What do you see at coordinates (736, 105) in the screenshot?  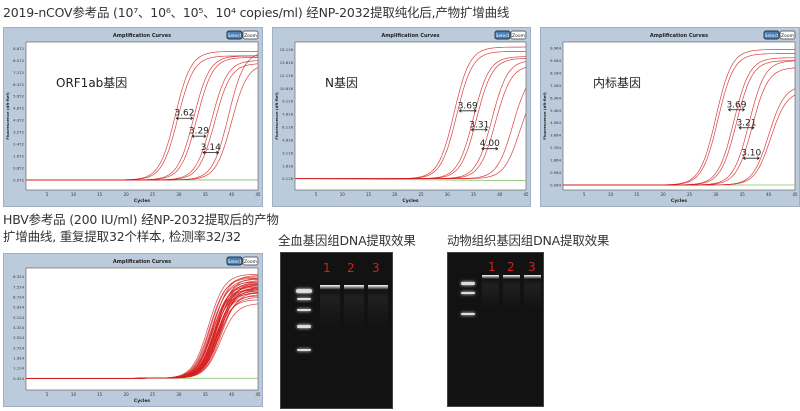 I see `delta-ct-label: 3.69` at bounding box center [736, 105].